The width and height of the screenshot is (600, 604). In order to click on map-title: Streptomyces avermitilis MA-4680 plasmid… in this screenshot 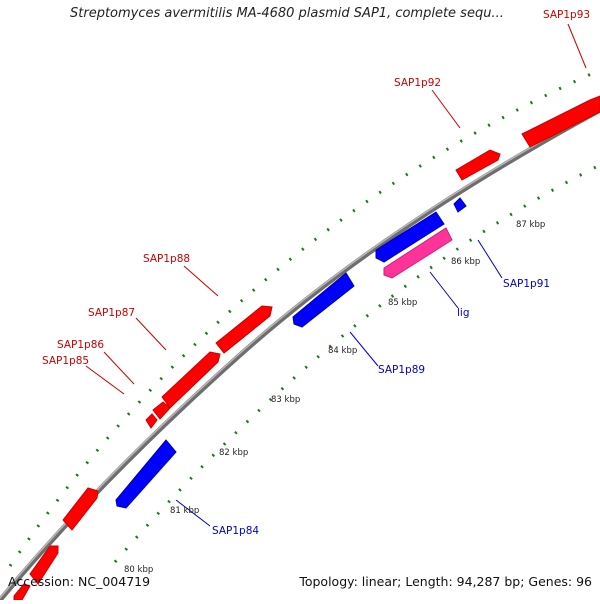, I will do `click(287, 13)`.